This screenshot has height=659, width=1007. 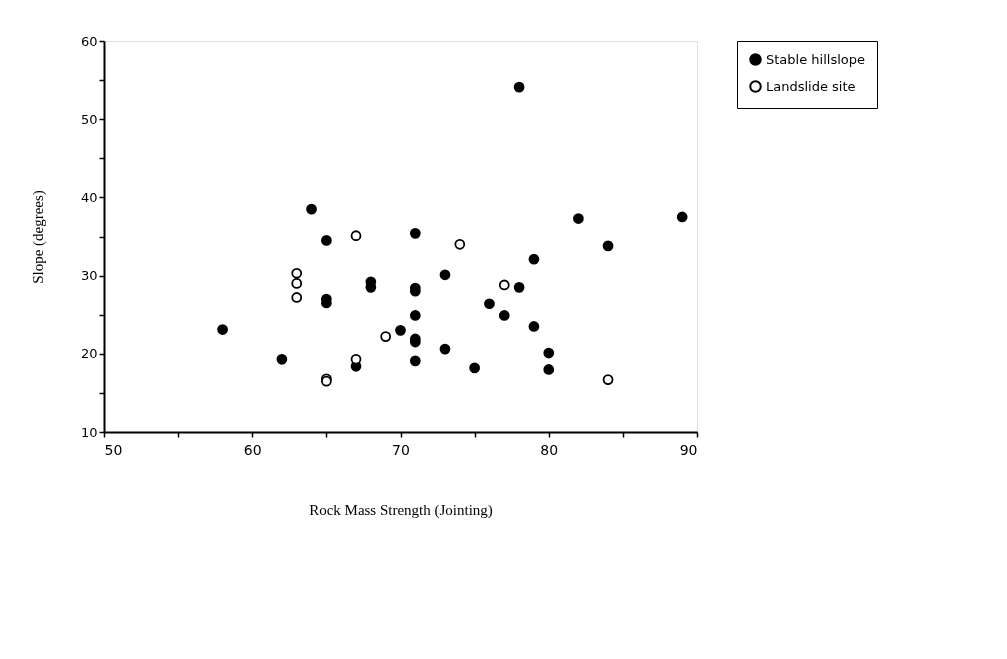 I want to click on y-tick-label: 10, so click(x=89, y=432).